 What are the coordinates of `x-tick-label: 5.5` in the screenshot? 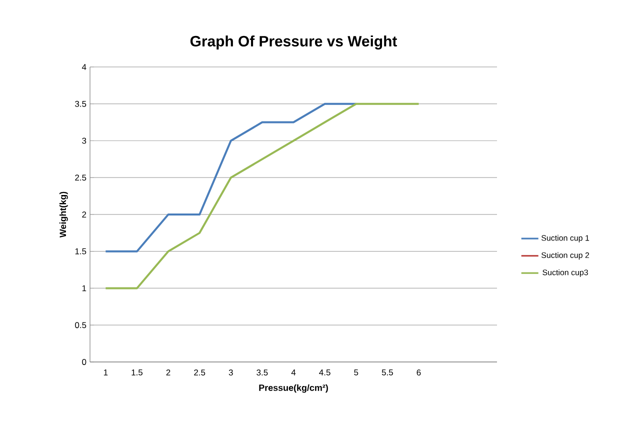 It's located at (387, 372).